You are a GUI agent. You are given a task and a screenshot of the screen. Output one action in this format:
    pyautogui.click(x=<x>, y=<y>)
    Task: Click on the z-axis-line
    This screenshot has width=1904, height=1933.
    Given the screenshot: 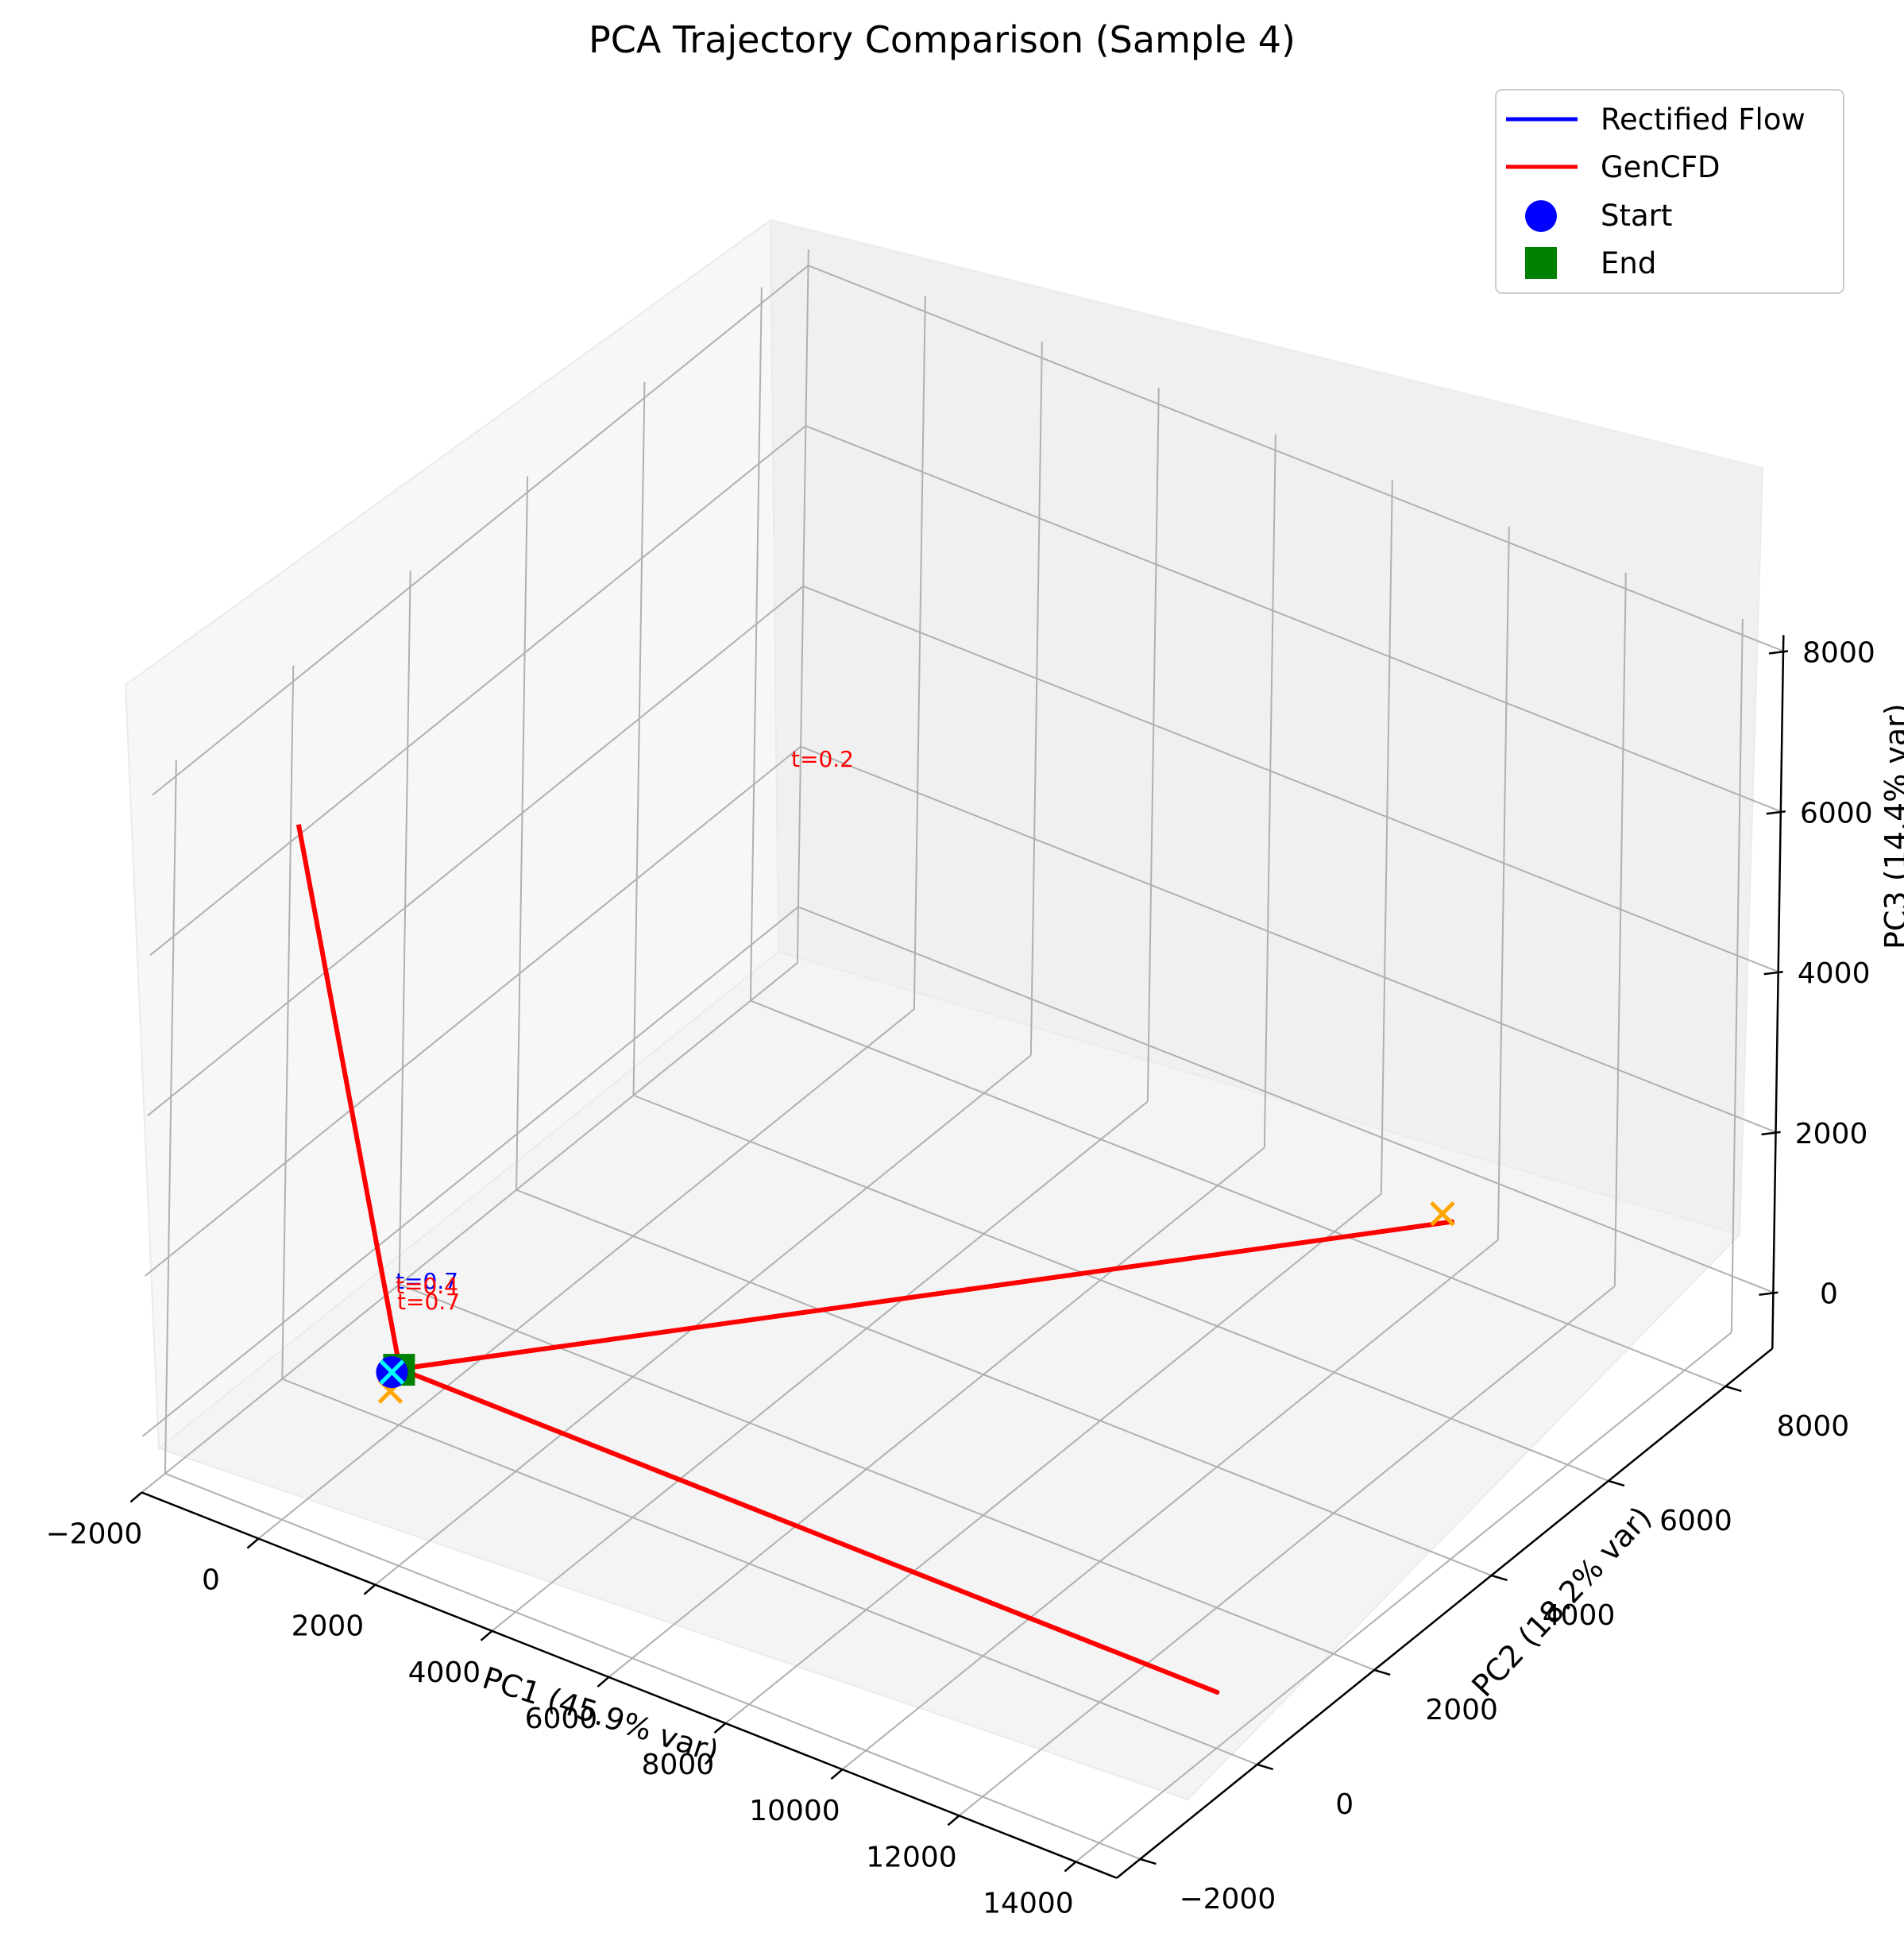 What is the action you would take?
    pyautogui.click(x=1778, y=992)
    